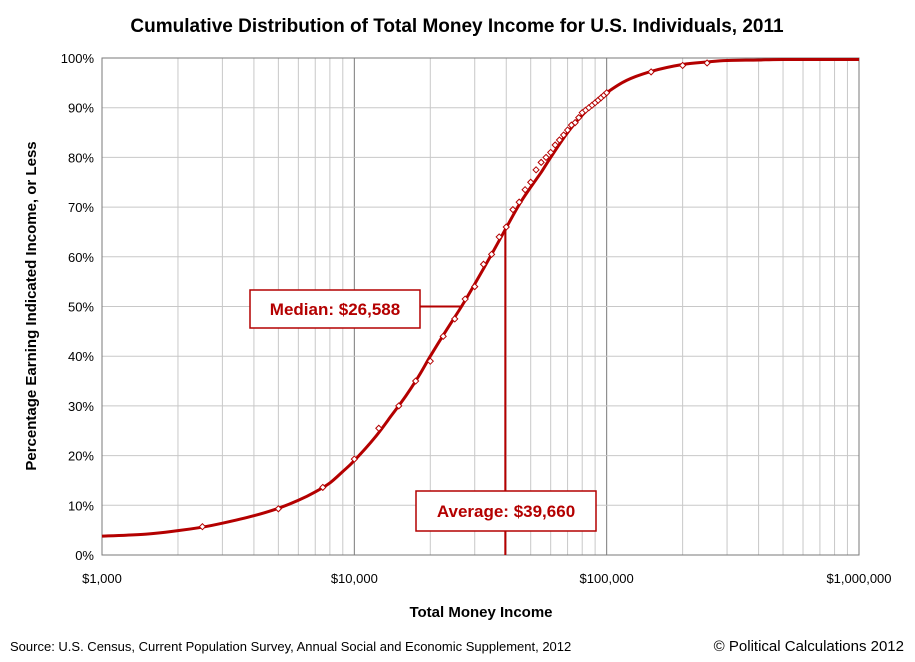 The image size is (915, 662). I want to click on average-callout-label: Average: $39,660, so click(506, 511).